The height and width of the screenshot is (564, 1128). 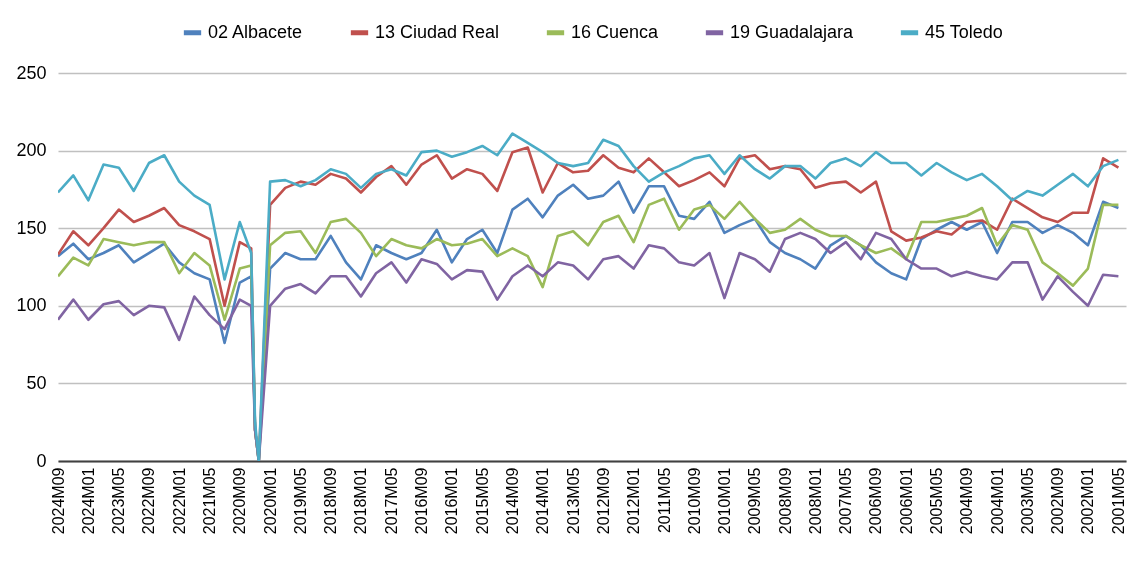 What do you see at coordinates (301, 501) in the screenshot?
I see `x-tick-label: 2019M05` at bounding box center [301, 501].